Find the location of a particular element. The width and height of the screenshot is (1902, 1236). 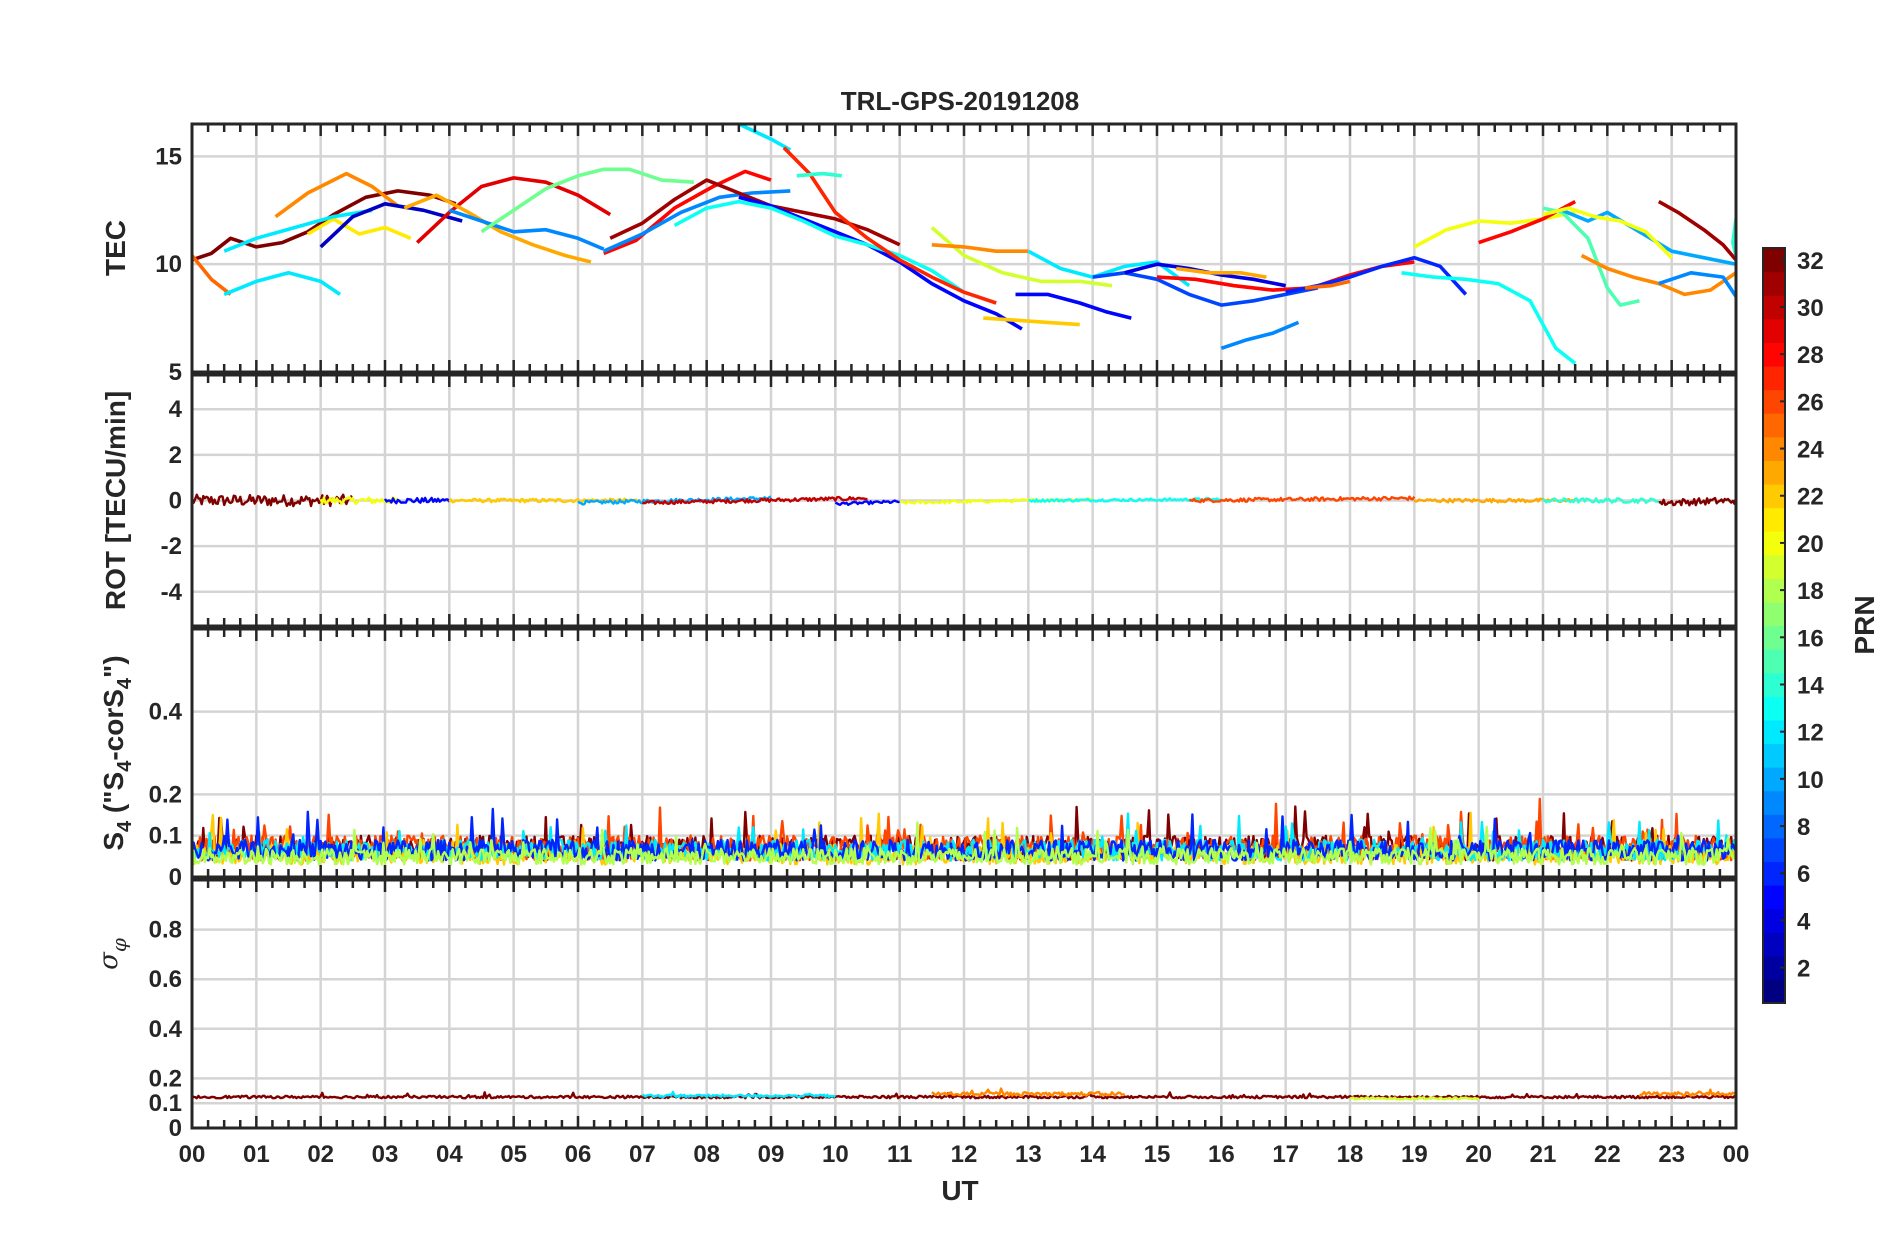

colorbar-tick-label: 10 is located at coordinates (1810, 780).